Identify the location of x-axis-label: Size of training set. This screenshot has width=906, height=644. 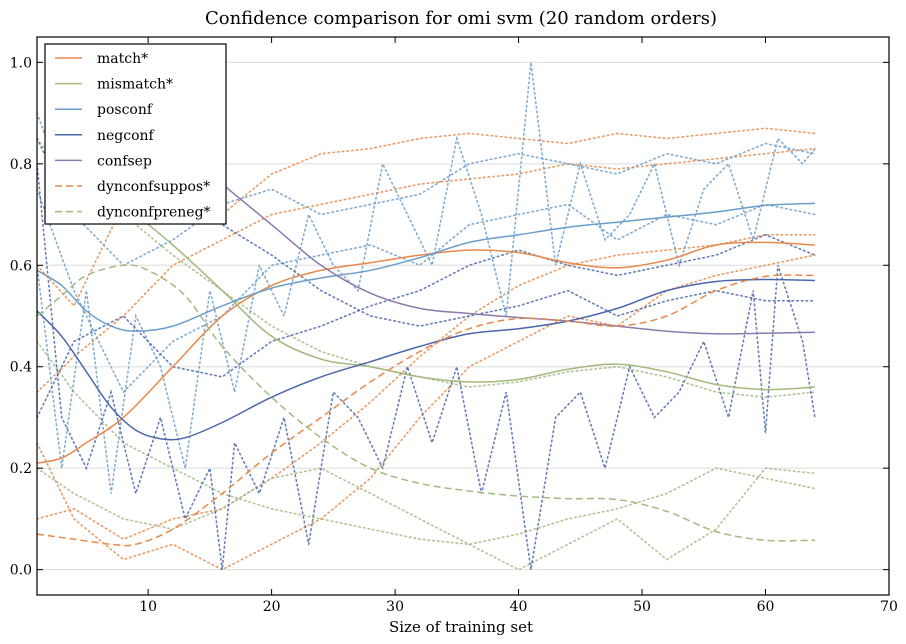
(461, 627).